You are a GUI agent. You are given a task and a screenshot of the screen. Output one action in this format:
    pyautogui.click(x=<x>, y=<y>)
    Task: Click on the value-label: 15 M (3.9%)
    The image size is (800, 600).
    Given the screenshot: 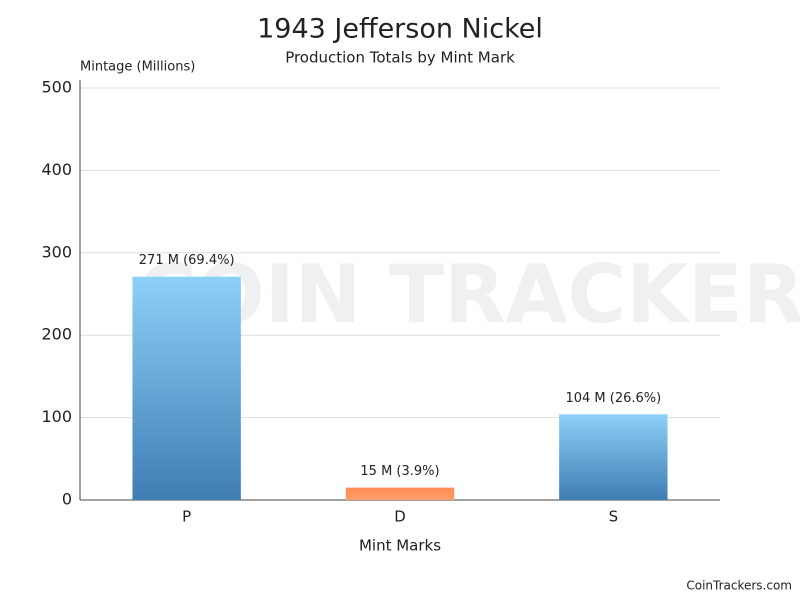 What is the action you would take?
    pyautogui.click(x=399, y=471)
    